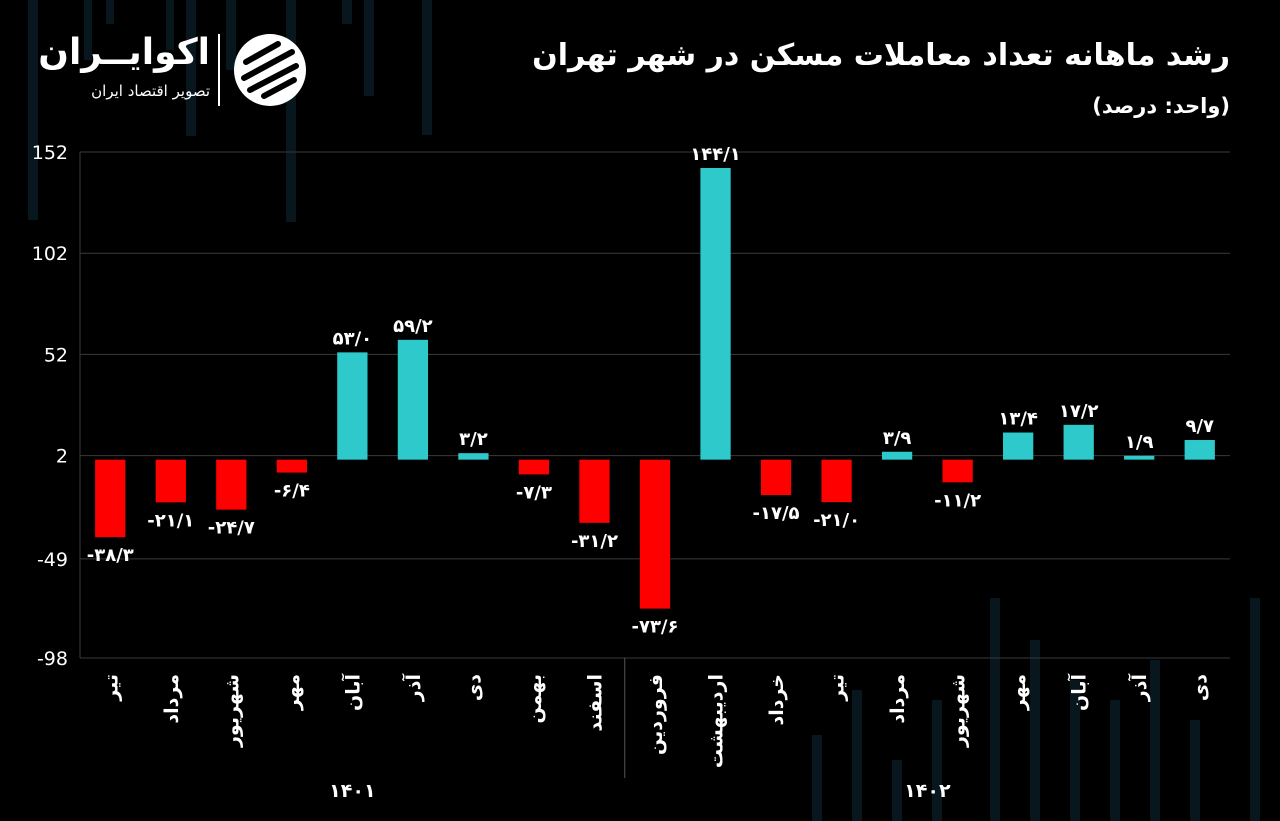 This screenshot has height=821, width=1280. Describe the element at coordinates (717, 721) in the screenshot. I see `x-tick-label: اردیبهشت` at that location.